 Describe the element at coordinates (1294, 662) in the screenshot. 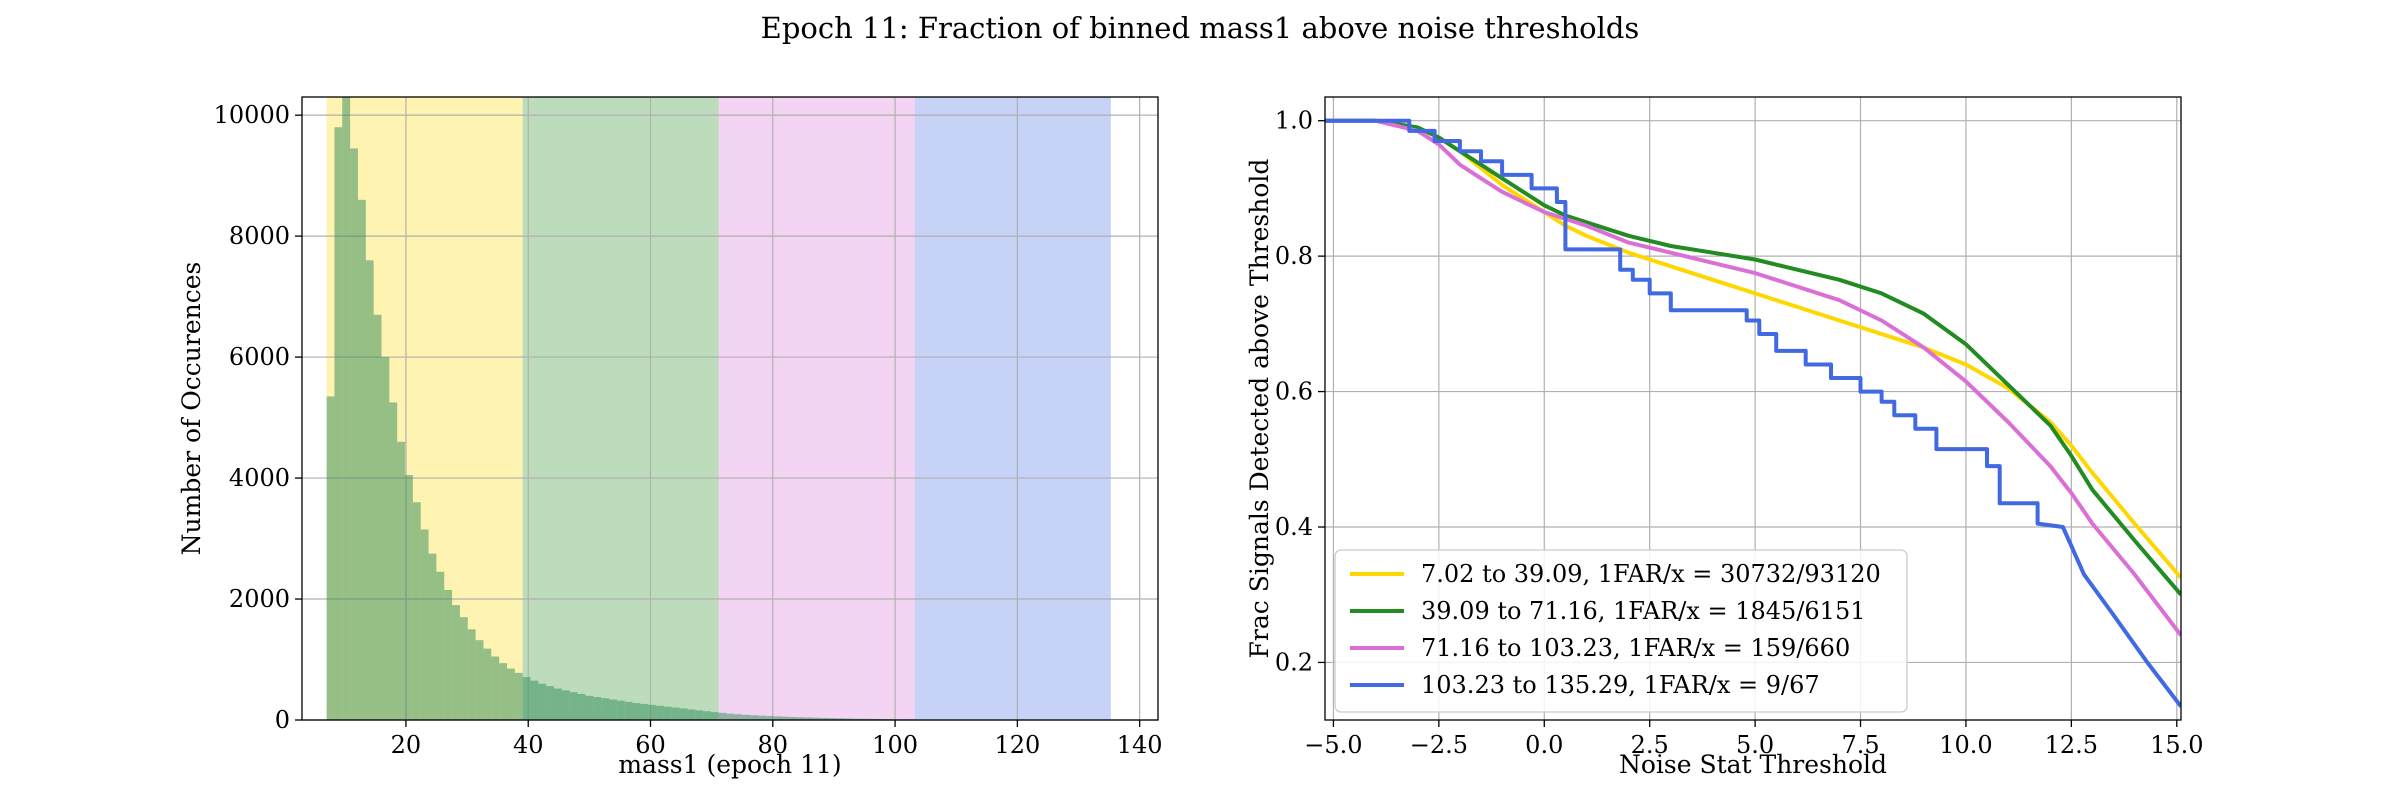

I see `y-tick-label: 0.2` at that location.